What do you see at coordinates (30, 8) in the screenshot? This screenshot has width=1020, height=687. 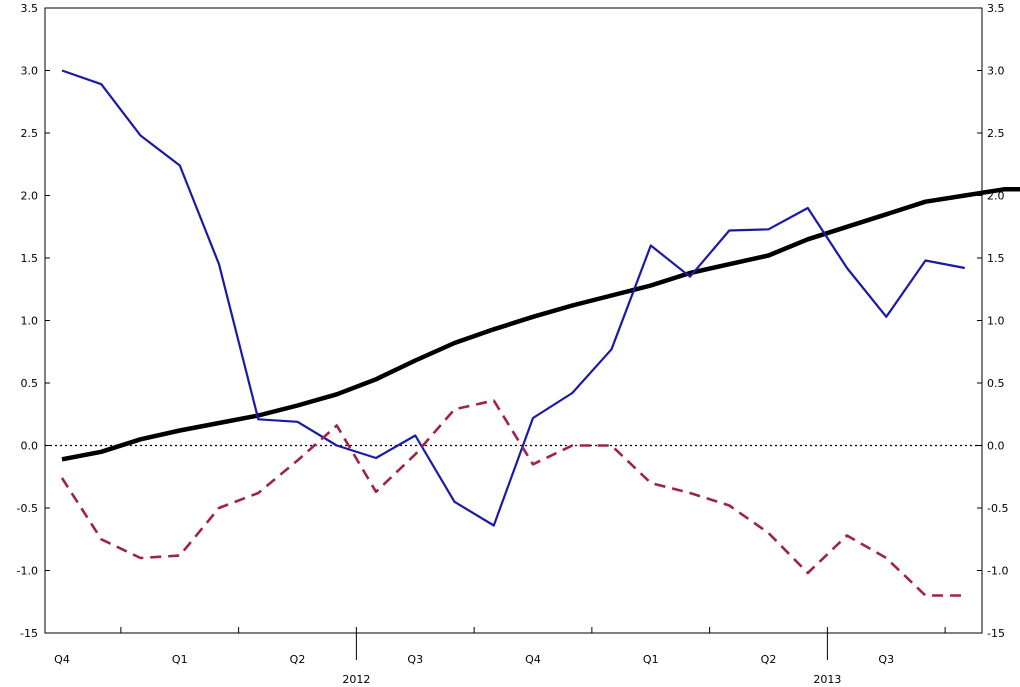 I see `y-tick-label-left: 3.5` at bounding box center [30, 8].